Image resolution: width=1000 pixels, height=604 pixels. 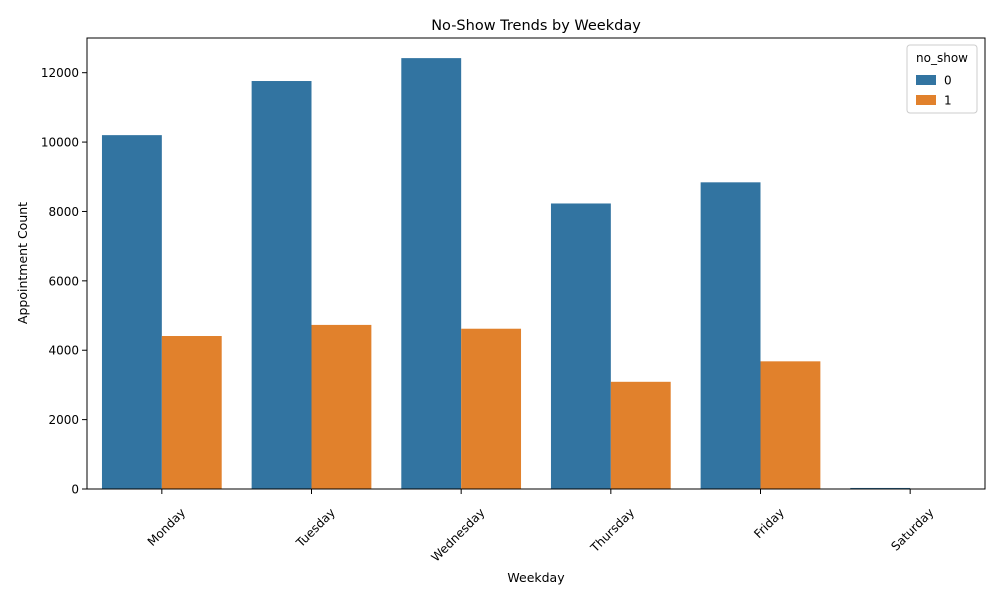 What do you see at coordinates (63, 351) in the screenshot?
I see `y-tick-label: 4000` at bounding box center [63, 351].